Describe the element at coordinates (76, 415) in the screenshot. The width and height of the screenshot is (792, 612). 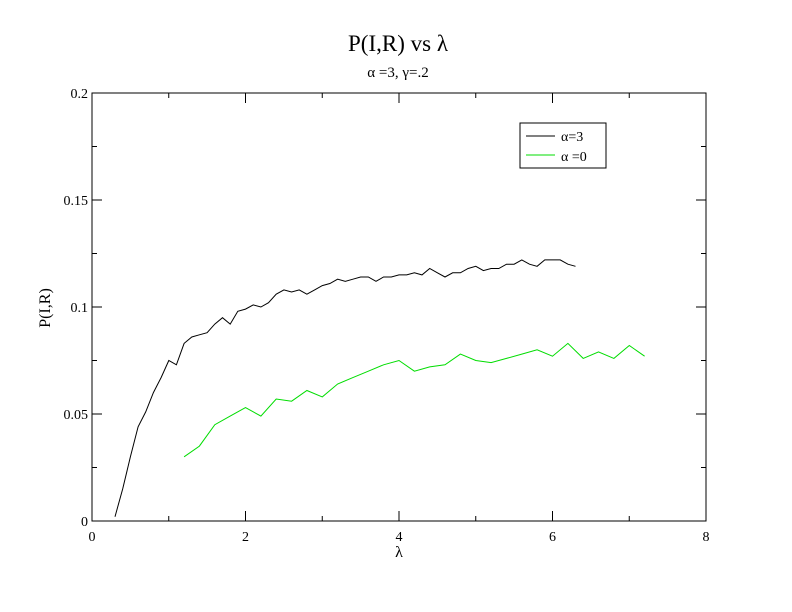
I see `y-tick-label: 0.05` at that location.